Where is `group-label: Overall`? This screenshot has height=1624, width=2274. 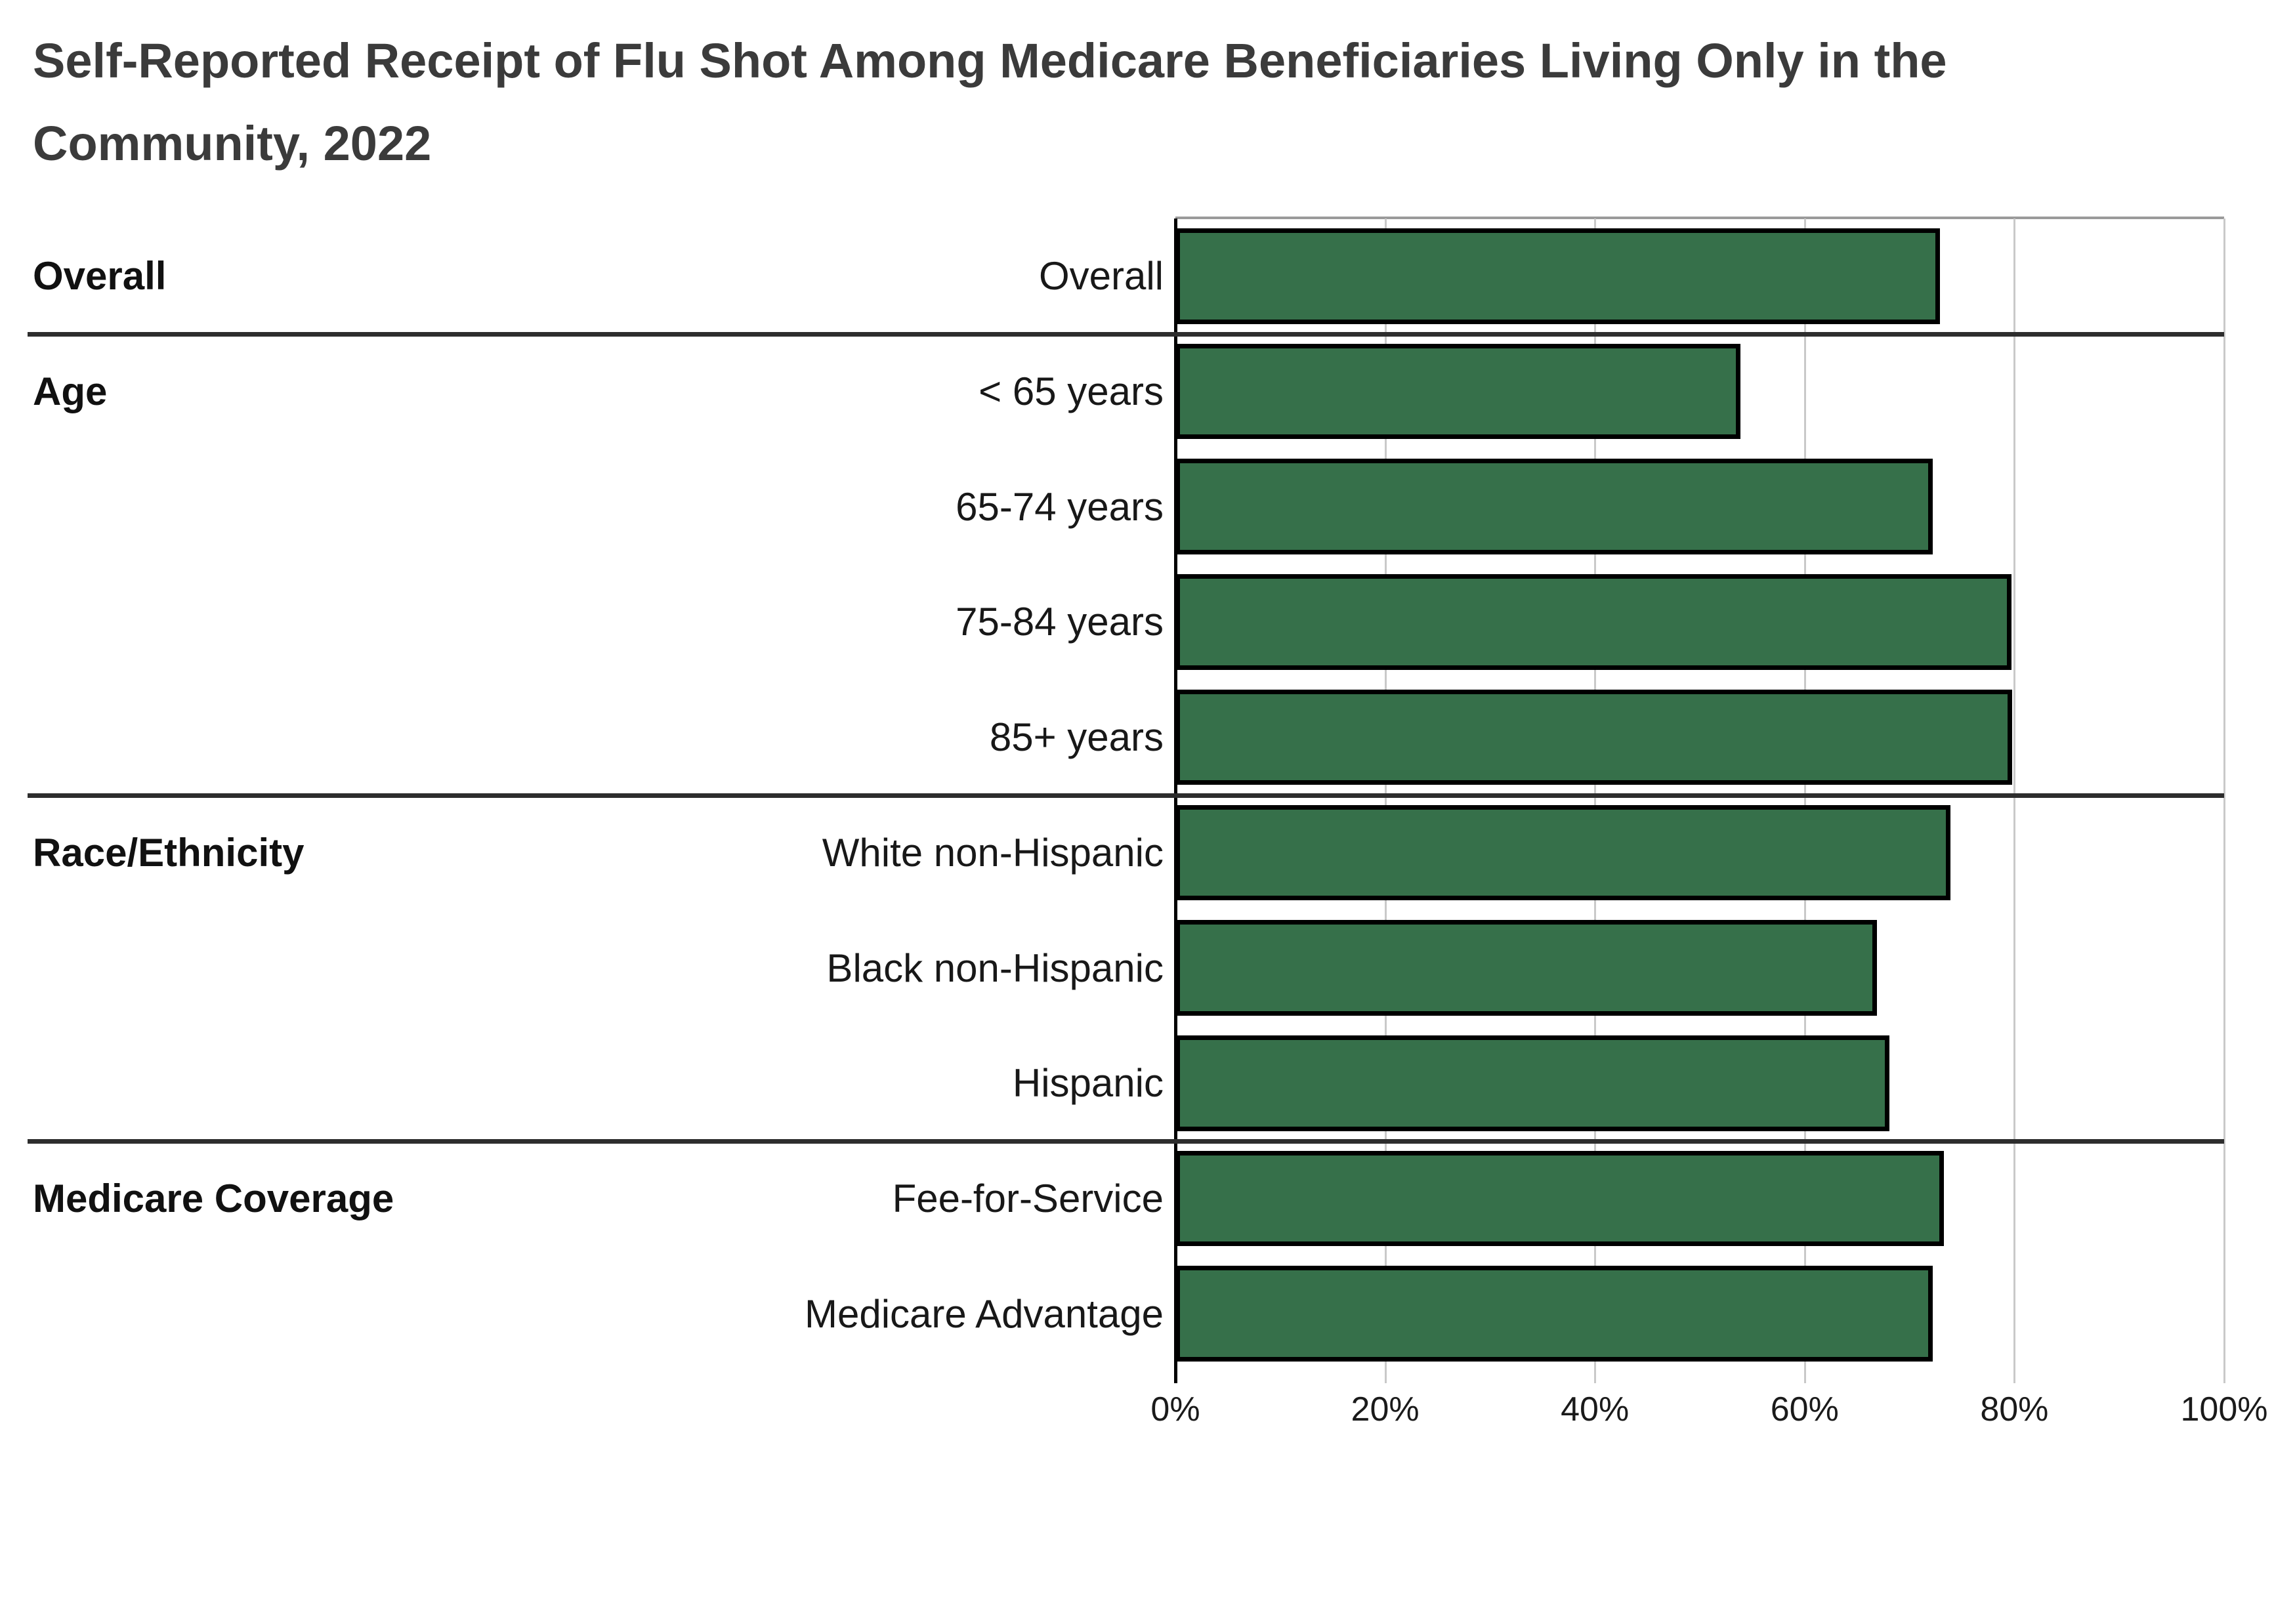
group-label: Overall is located at coordinates (100, 276).